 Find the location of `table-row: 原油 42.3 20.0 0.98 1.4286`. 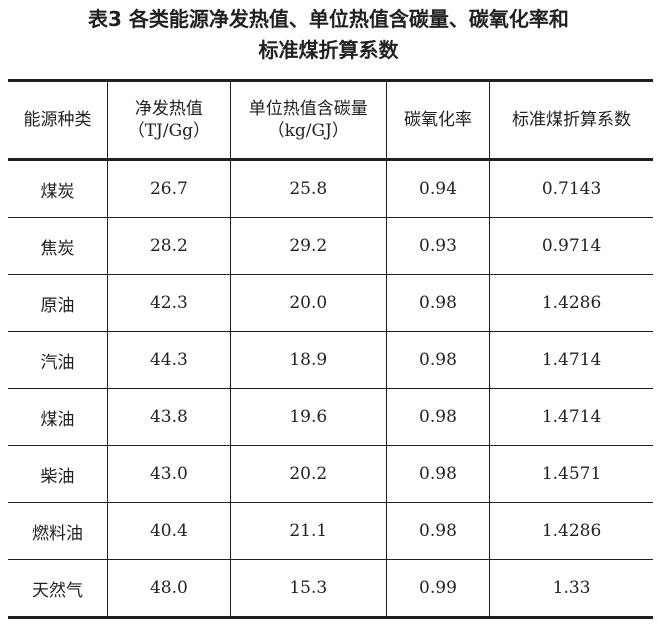

table-row: 原油 42.3 20.0 0.98 1.4286 is located at coordinates (330, 303).